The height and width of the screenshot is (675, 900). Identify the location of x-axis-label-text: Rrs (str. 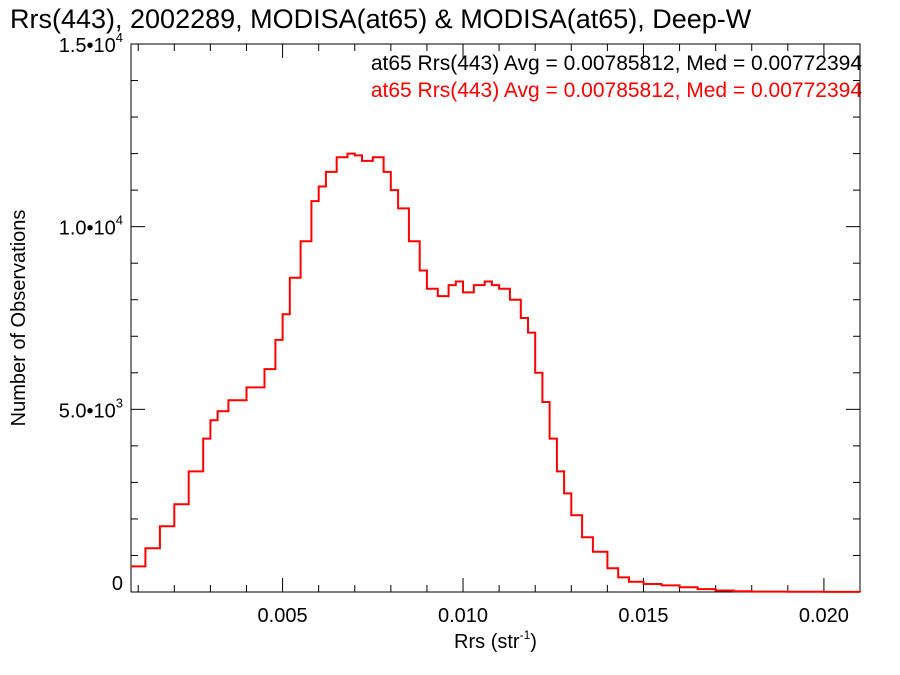
(487, 642).